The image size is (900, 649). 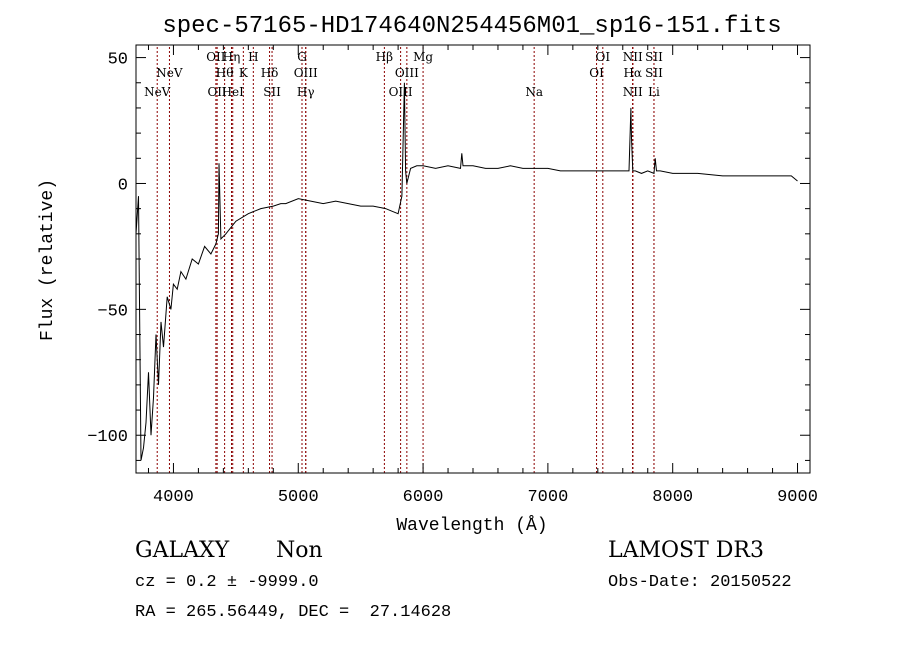 What do you see at coordinates (302, 57) in the screenshot?
I see `marker-label: G` at bounding box center [302, 57].